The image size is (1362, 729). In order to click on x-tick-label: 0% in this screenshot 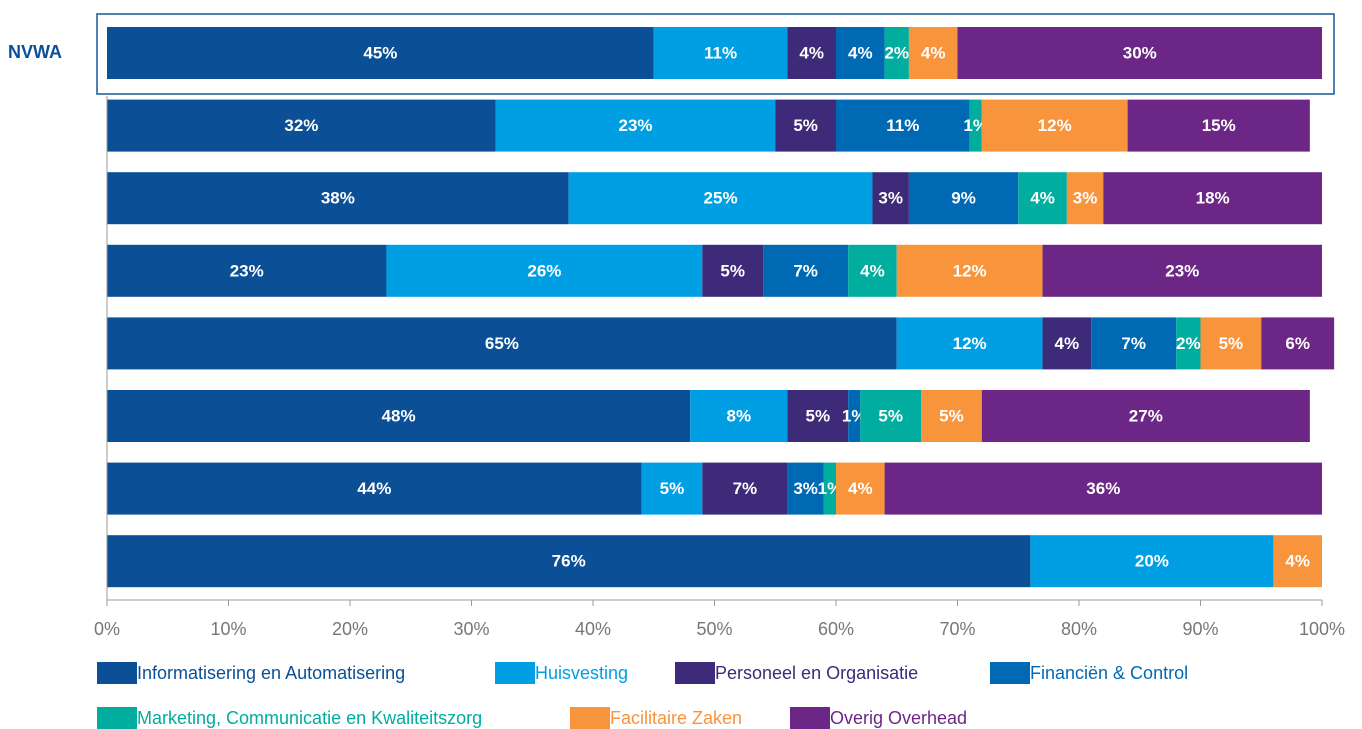, I will do `click(107, 629)`.